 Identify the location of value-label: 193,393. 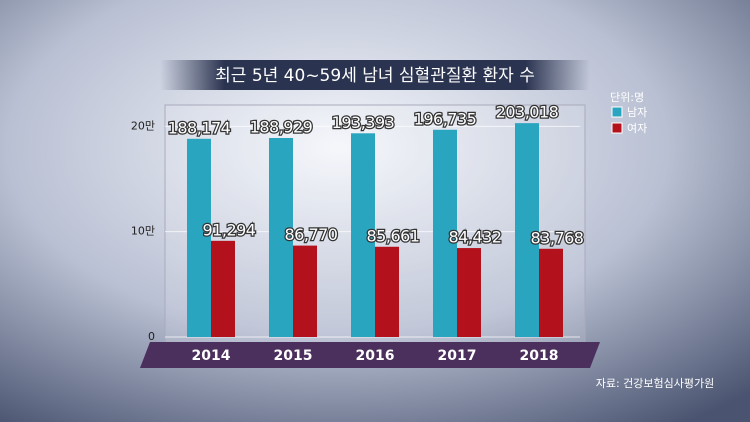
(363, 122).